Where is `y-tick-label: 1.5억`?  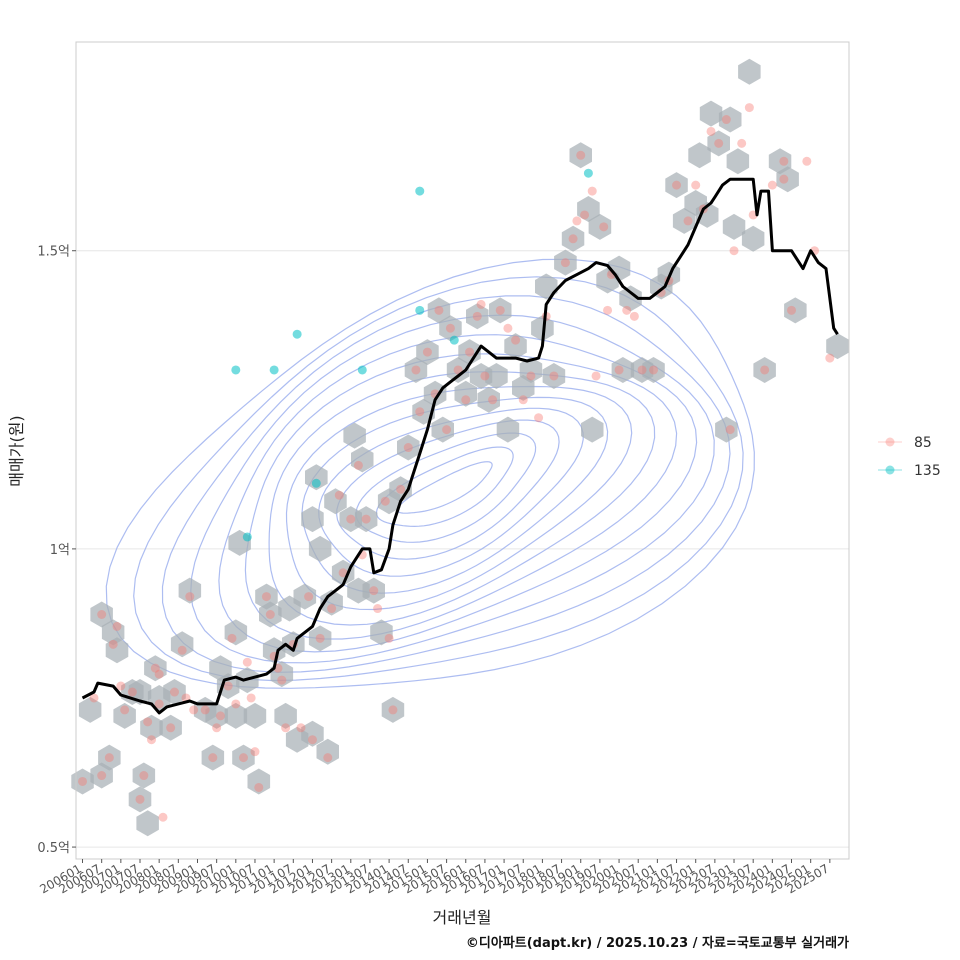 y-tick-label: 1.5억 is located at coordinates (53, 252).